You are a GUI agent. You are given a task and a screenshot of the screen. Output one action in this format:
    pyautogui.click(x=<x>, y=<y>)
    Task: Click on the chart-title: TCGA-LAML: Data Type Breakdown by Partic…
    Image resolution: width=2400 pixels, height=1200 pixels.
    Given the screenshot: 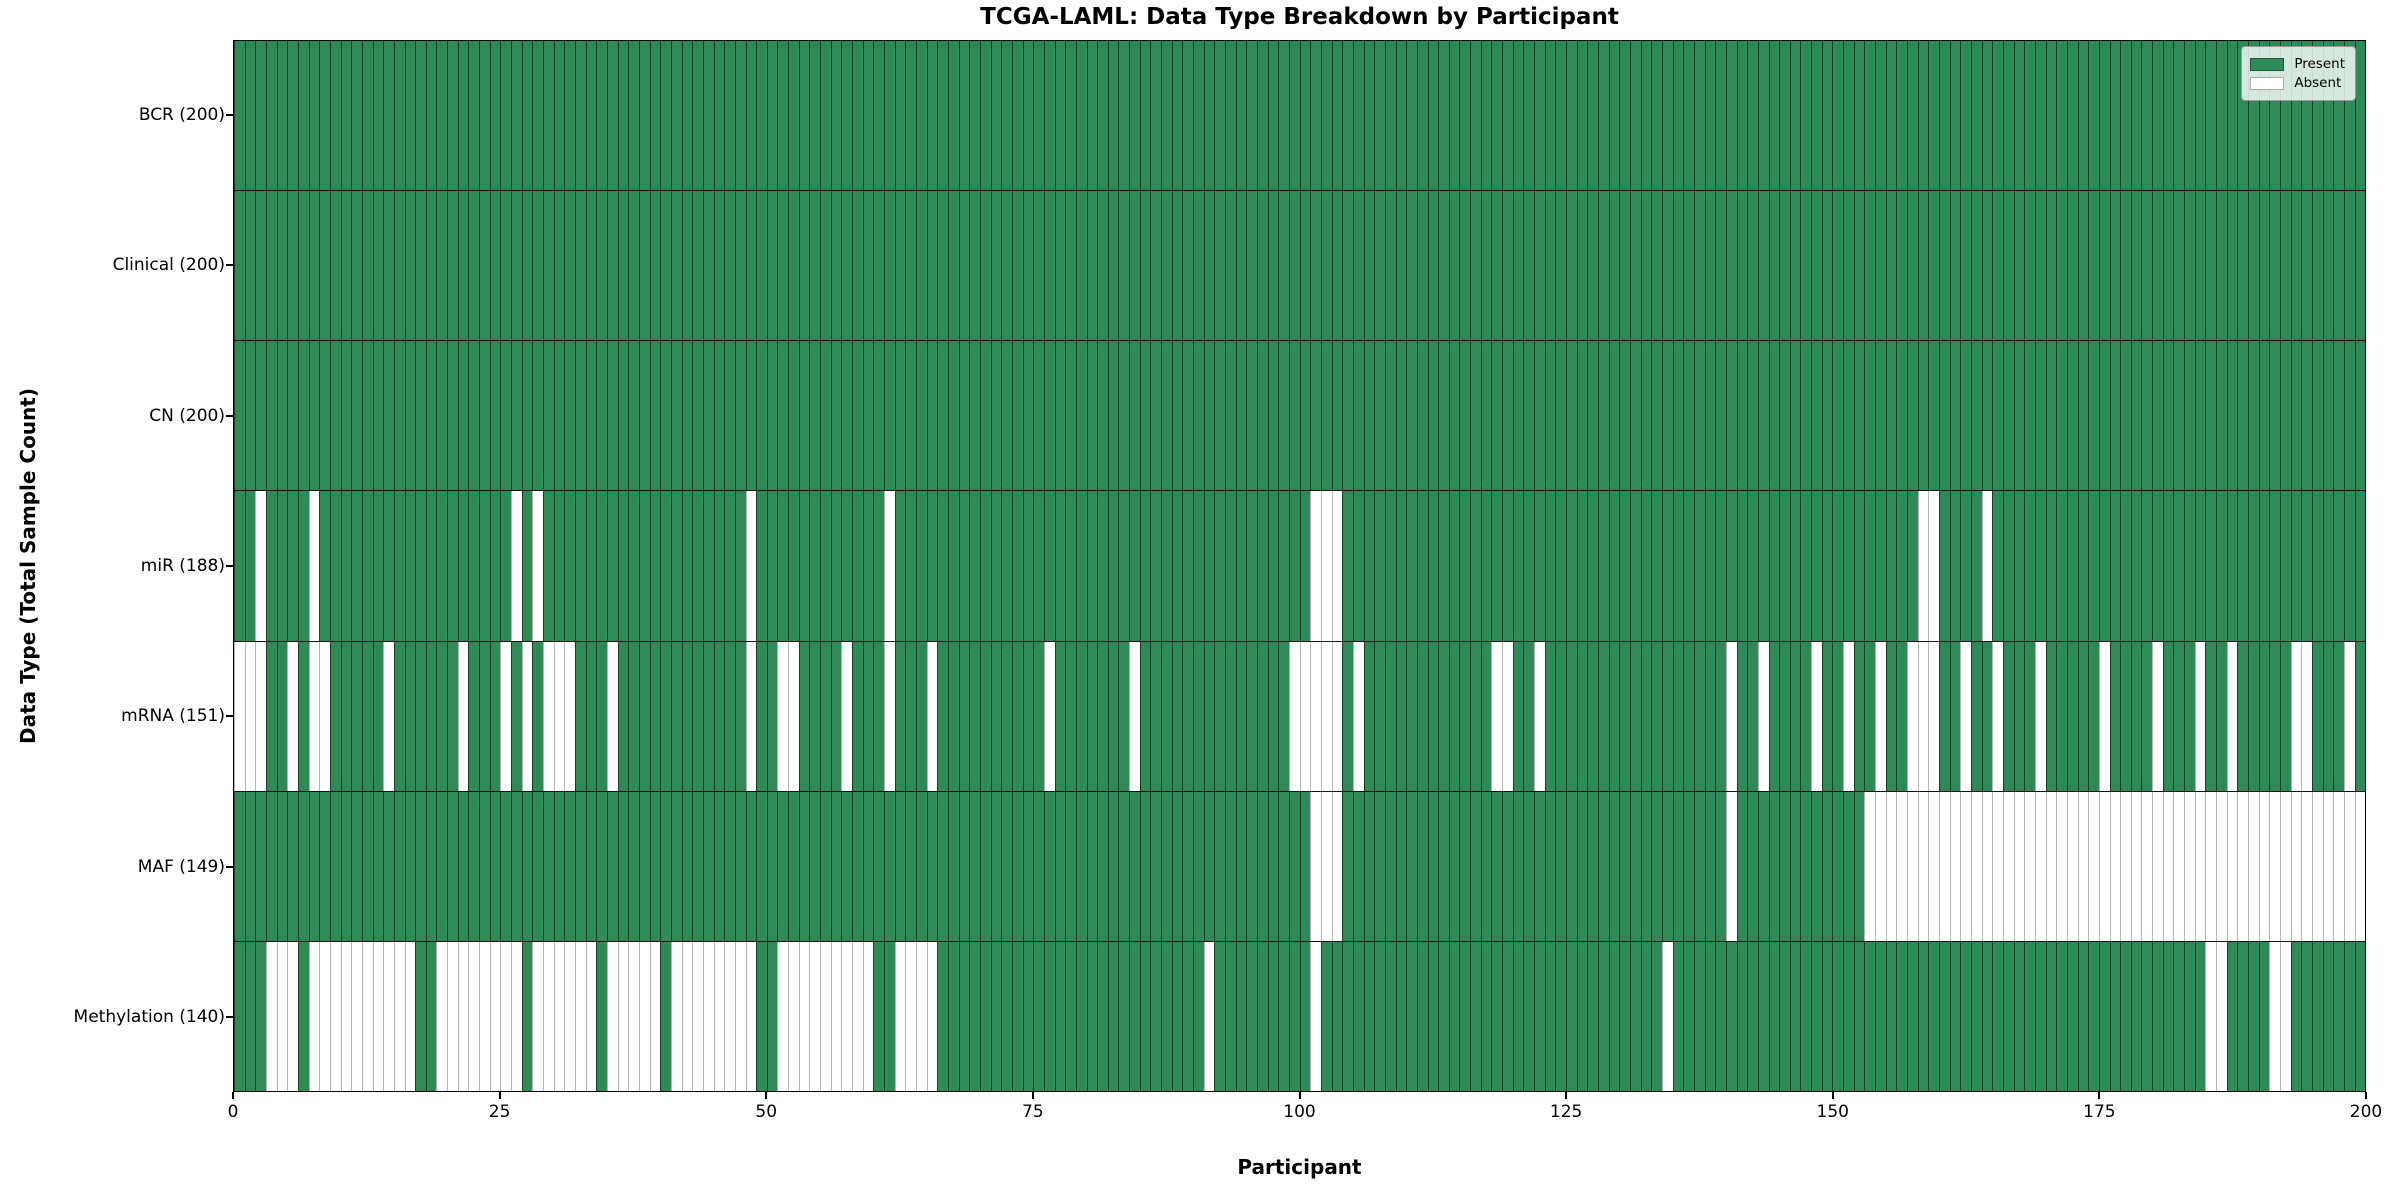 What is the action you would take?
    pyautogui.click(x=1299, y=17)
    